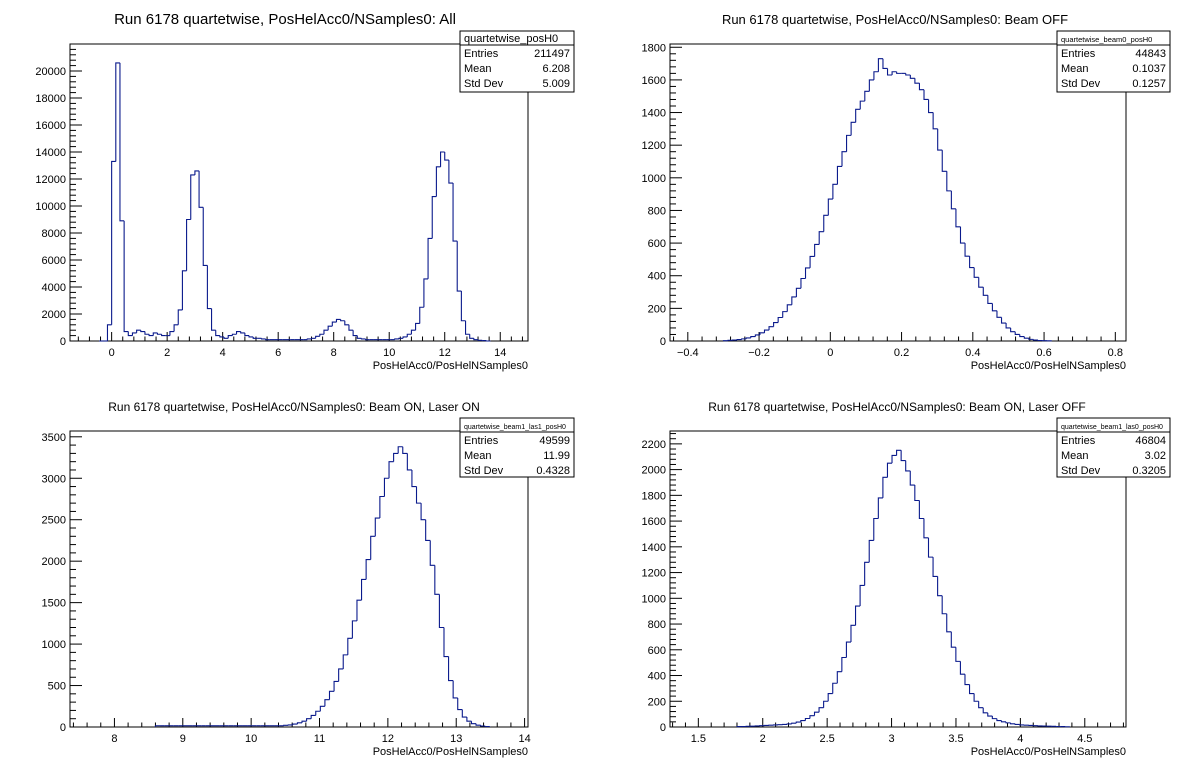 This screenshot has height=777, width=1196. What do you see at coordinates (54, 438) in the screenshot?
I see `y-tick-label: 3500` at bounding box center [54, 438].